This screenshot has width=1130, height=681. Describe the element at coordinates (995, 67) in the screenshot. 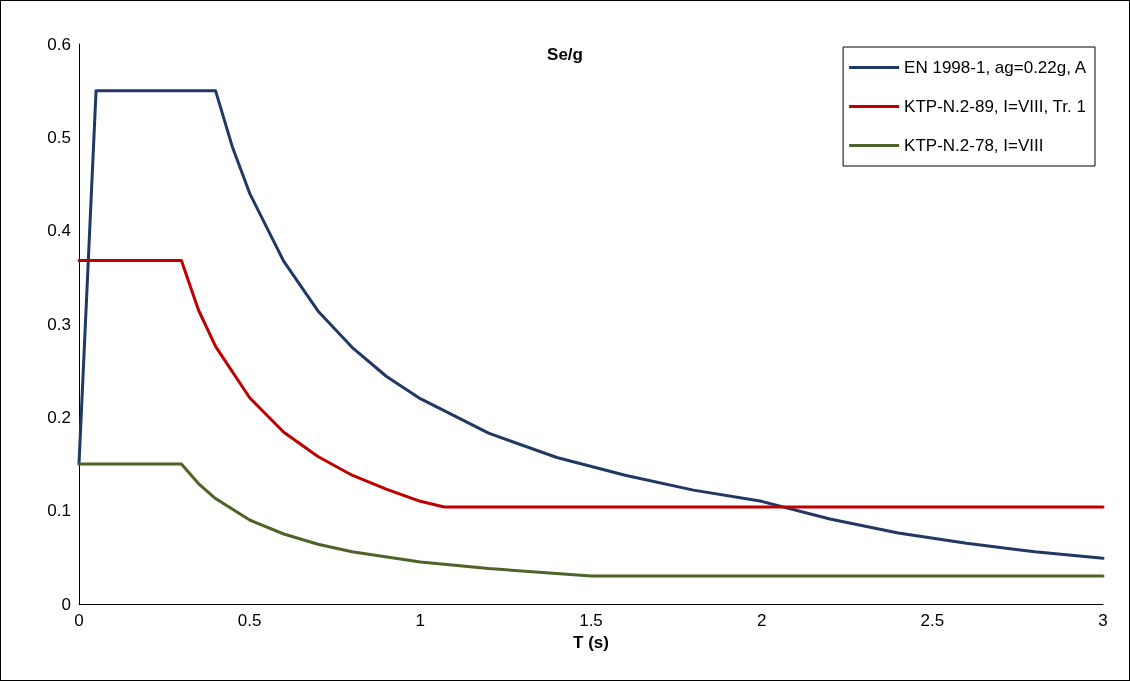

I see `legend-label: EN 1998-1, ag=0.22g, A` at that location.